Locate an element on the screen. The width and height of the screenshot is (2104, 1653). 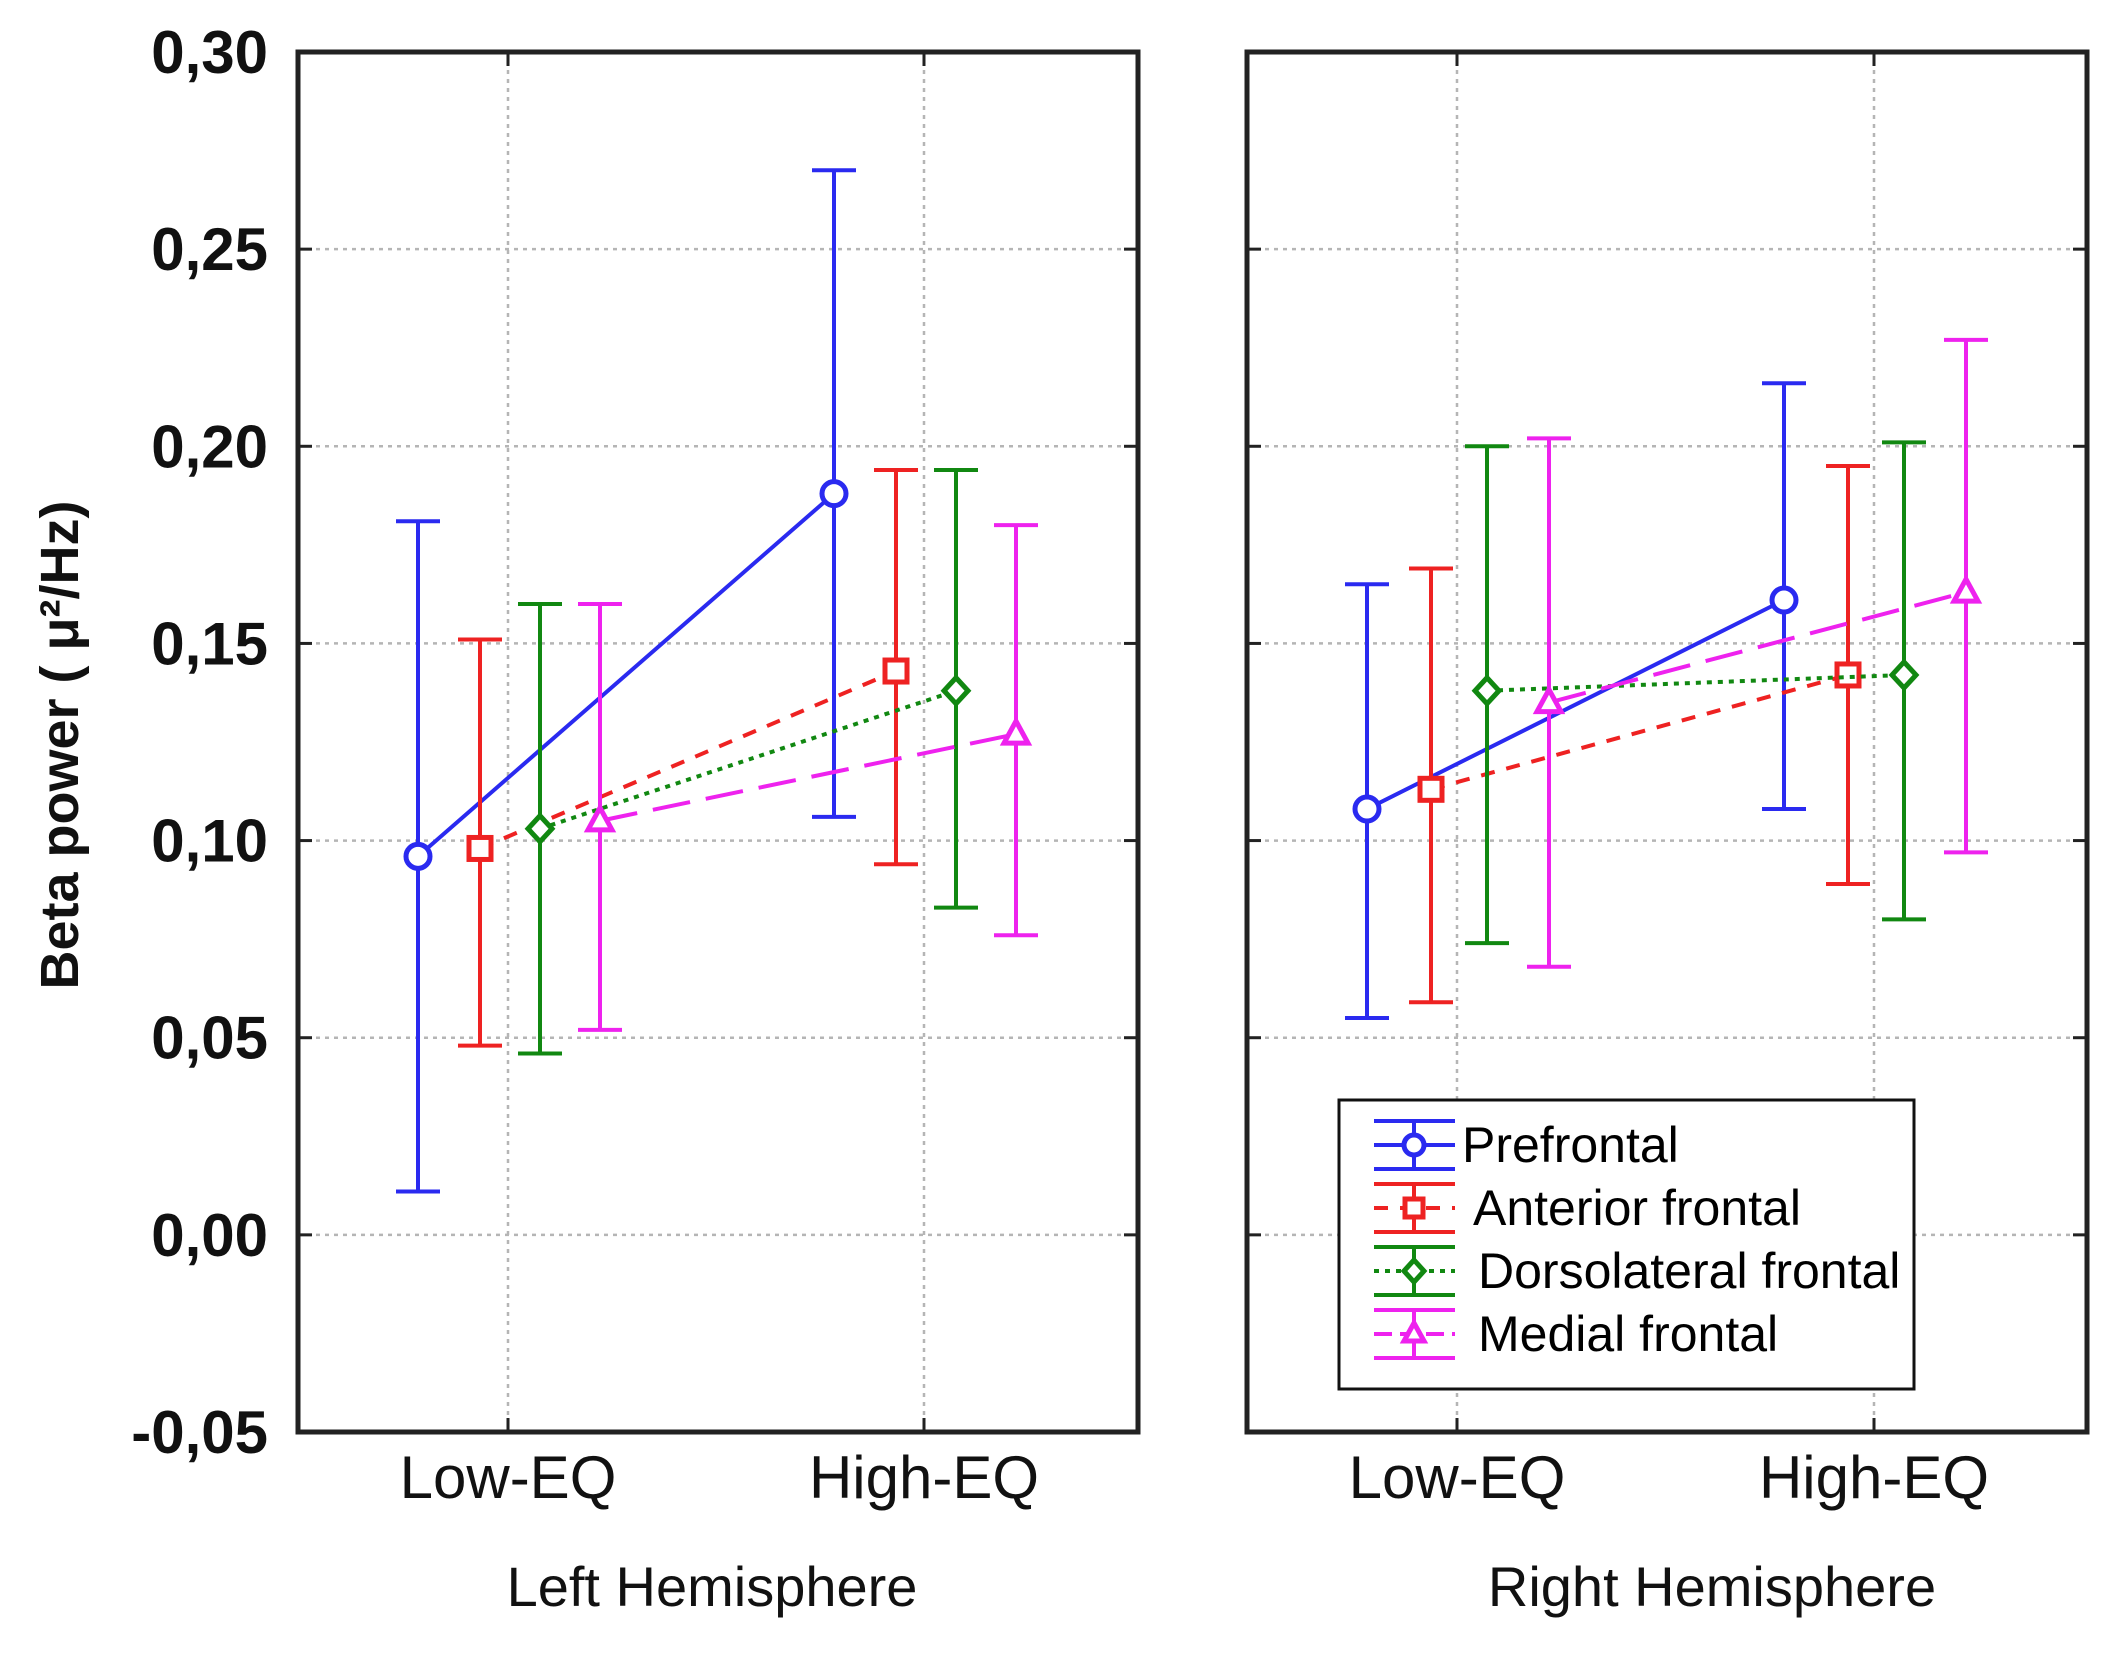
y-tick-label: 0,05 is located at coordinates (209, 1038).